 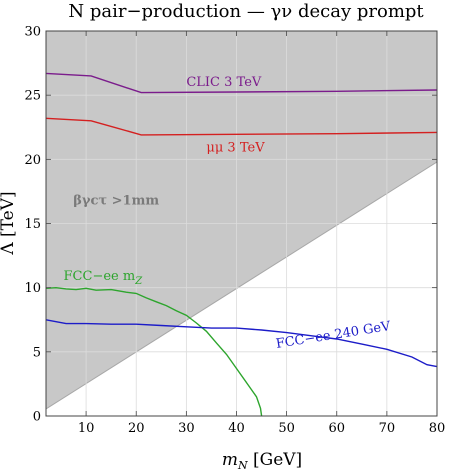 I want to click on y-tick-label: 0, so click(x=37, y=417).